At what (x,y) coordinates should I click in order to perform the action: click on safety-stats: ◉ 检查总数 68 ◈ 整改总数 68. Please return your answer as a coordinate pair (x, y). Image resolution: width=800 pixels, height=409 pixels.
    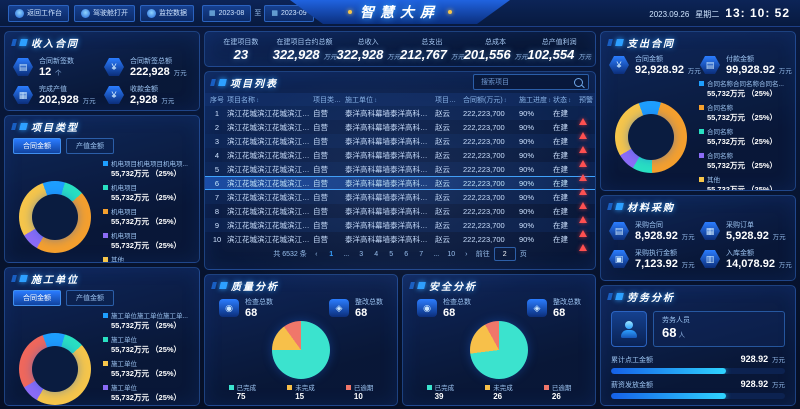
    Looking at the image, I should click on (499, 306).